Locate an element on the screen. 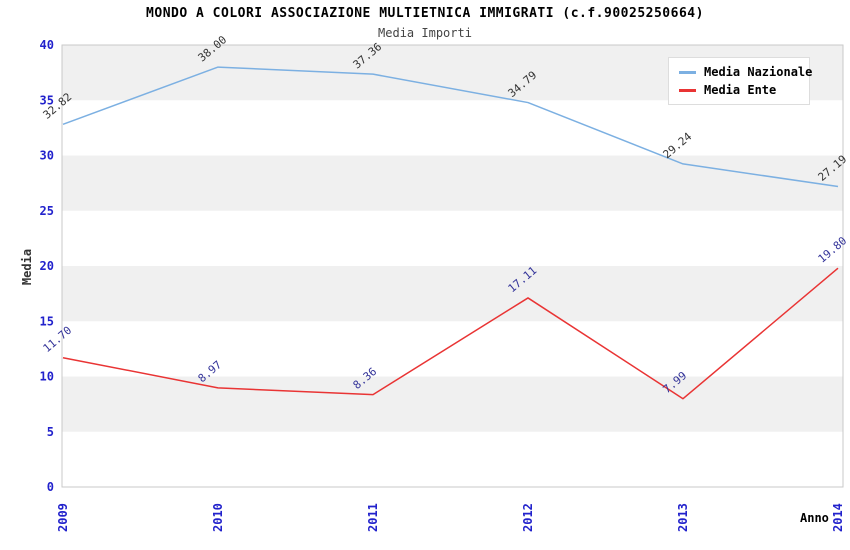 The image size is (850, 550). y-tick-label: 5 is located at coordinates (50, 432).